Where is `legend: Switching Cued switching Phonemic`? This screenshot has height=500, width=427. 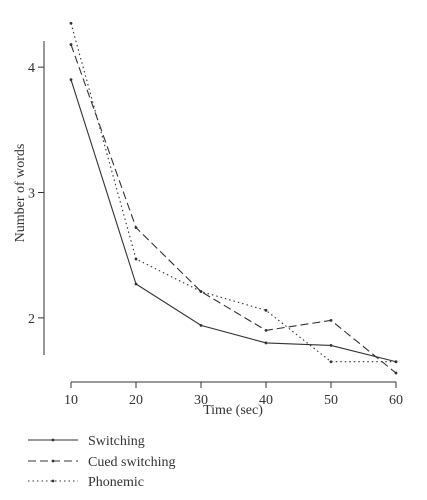
legend: Switching Cued switching Phonemic is located at coordinates (102, 462).